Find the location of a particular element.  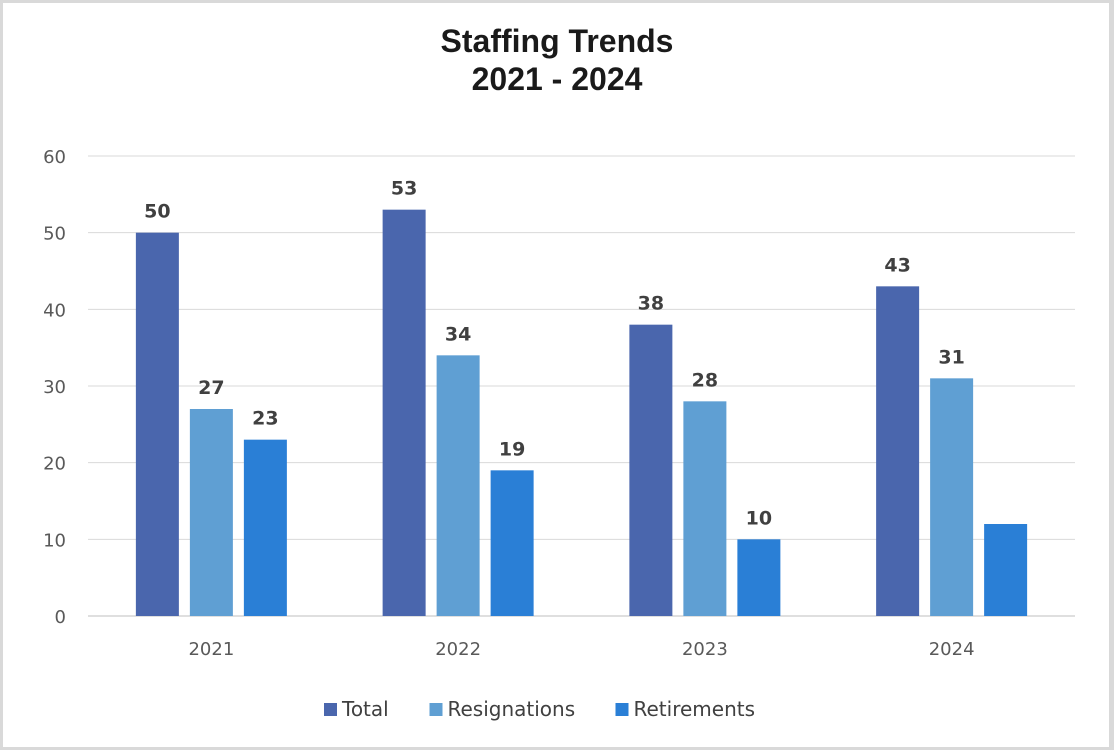

x-tick-label: 2023 is located at coordinates (705, 649).